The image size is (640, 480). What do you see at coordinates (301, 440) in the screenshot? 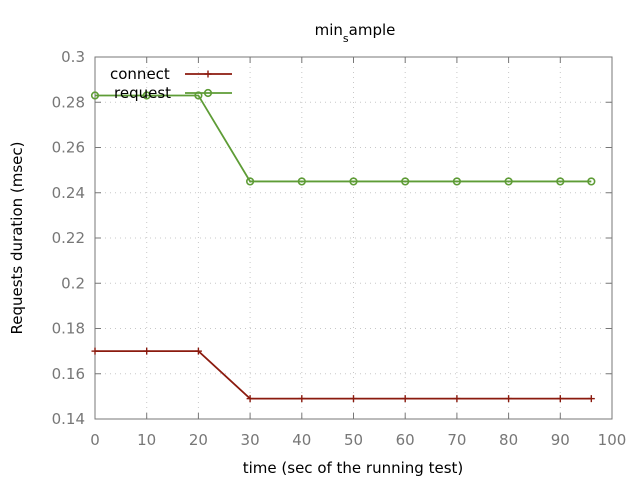
I see `x-tick-label: 40` at bounding box center [301, 440].